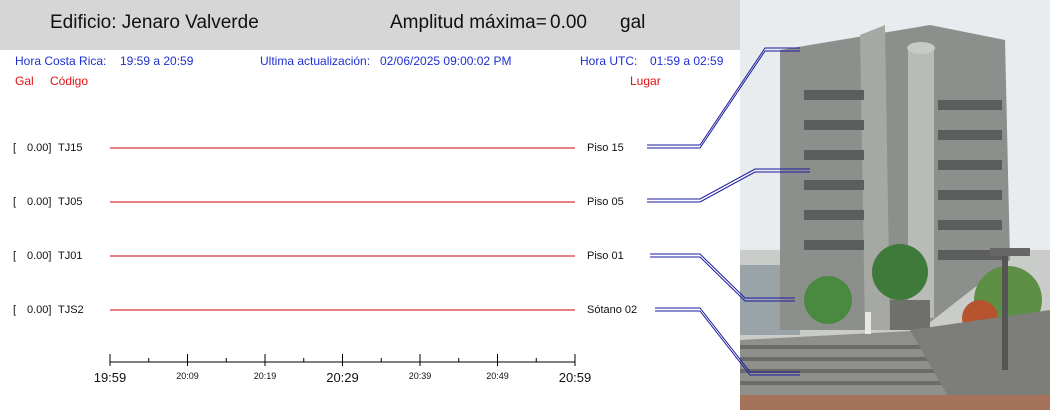 The image size is (1050, 410). Describe the element at coordinates (61, 61) in the screenshot. I see `cr-time-label: Hora Costa Rica:` at that location.